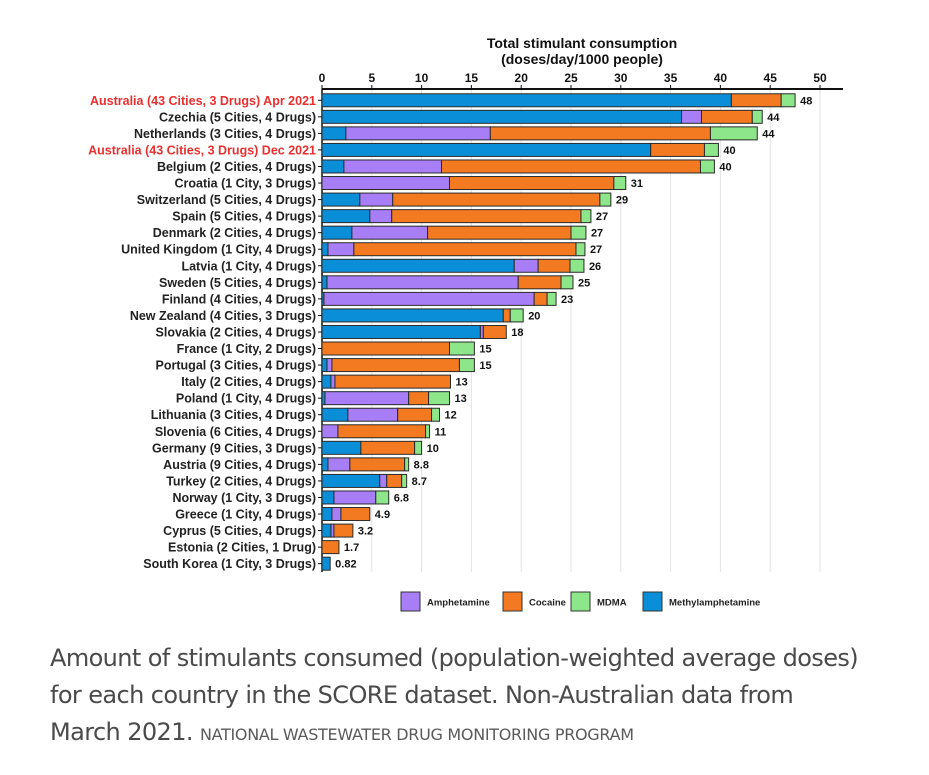 This screenshot has height=775, width=929. I want to click on total-label: 4.9, so click(382, 515).